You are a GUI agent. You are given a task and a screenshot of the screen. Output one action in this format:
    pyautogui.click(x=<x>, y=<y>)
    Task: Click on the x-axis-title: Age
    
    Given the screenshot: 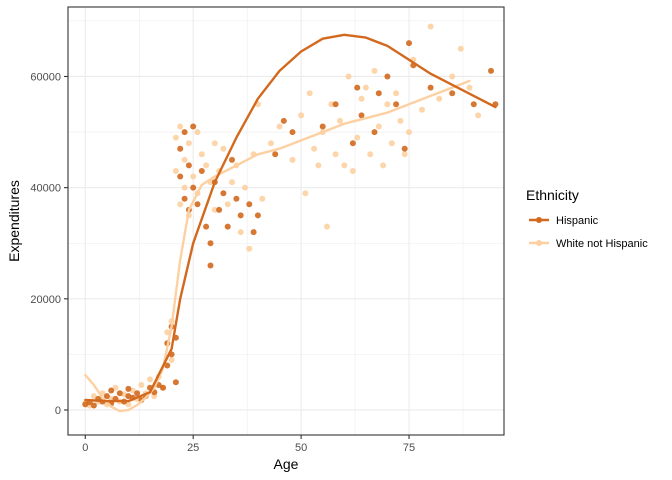 What is the action you would take?
    pyautogui.click(x=286, y=464)
    